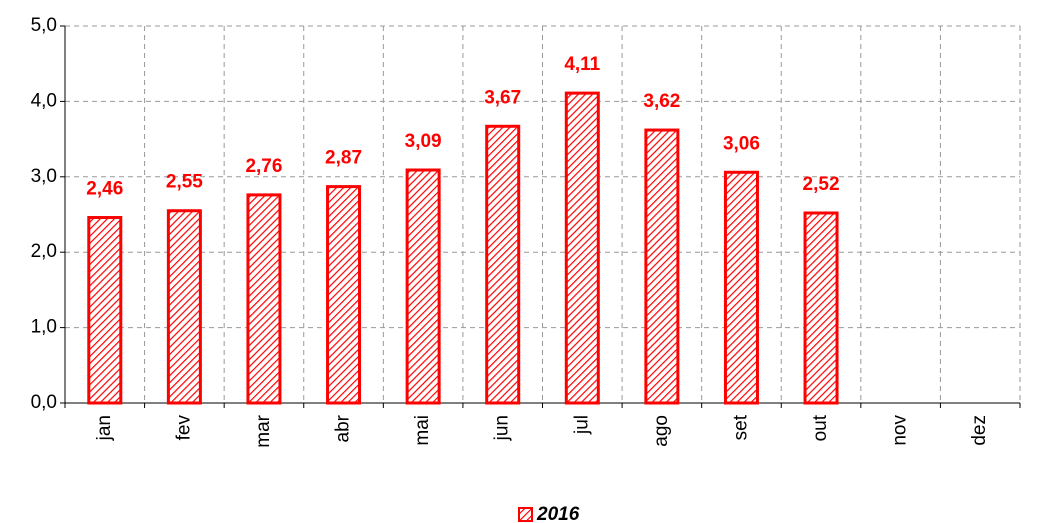  Describe the element at coordinates (44, 100) in the screenshot. I see `y-tick-label: 4,0` at that location.